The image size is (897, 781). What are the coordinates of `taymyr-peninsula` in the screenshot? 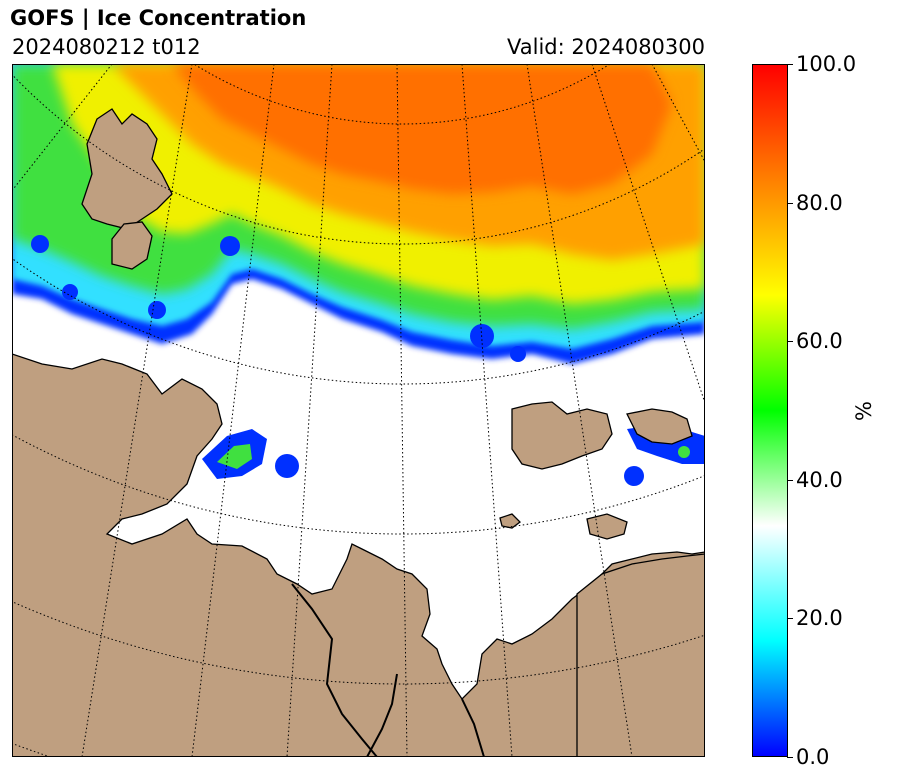 It's located at (640, 655).